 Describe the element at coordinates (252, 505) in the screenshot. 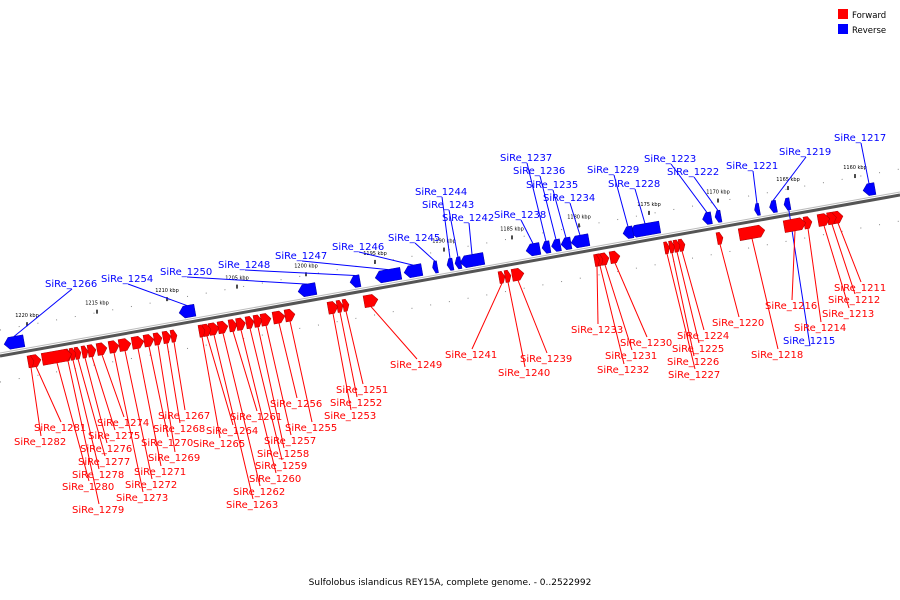

I see `gene-label: SiRe_1263` at that location.